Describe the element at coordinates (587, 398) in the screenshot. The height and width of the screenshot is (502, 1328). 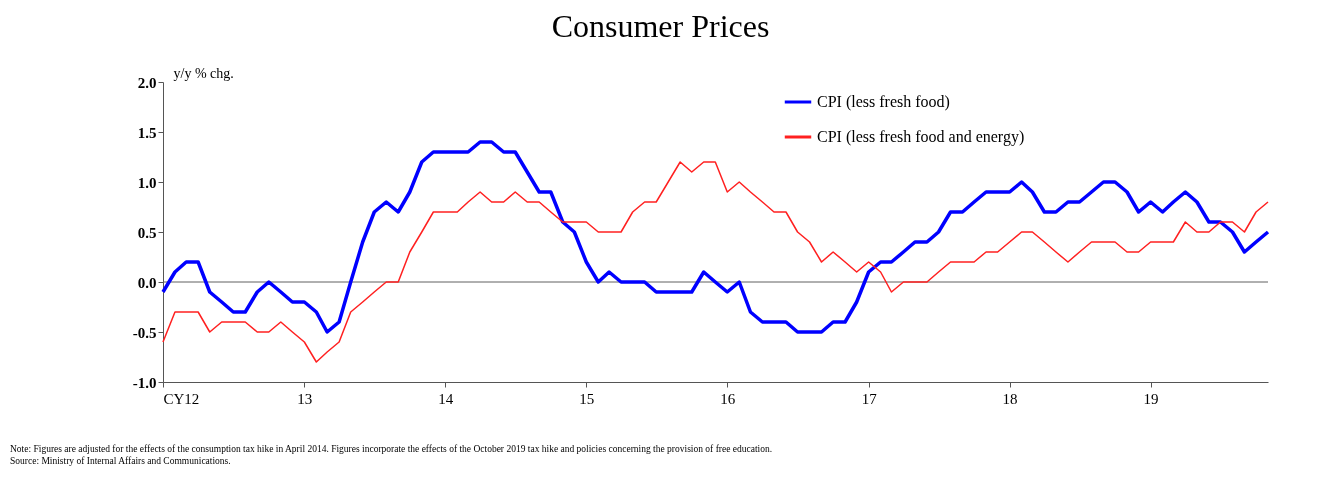
I see `x-tick-label: 15` at that location.